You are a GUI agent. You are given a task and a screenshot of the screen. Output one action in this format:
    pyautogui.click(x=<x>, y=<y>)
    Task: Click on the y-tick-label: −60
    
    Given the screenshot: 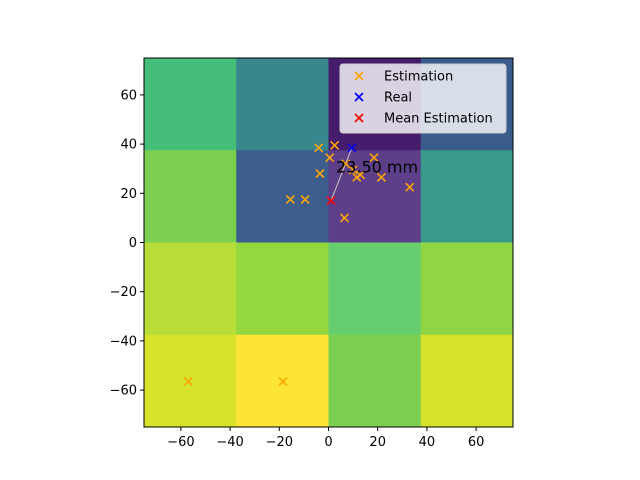 What is the action you would take?
    pyautogui.click(x=123, y=391)
    